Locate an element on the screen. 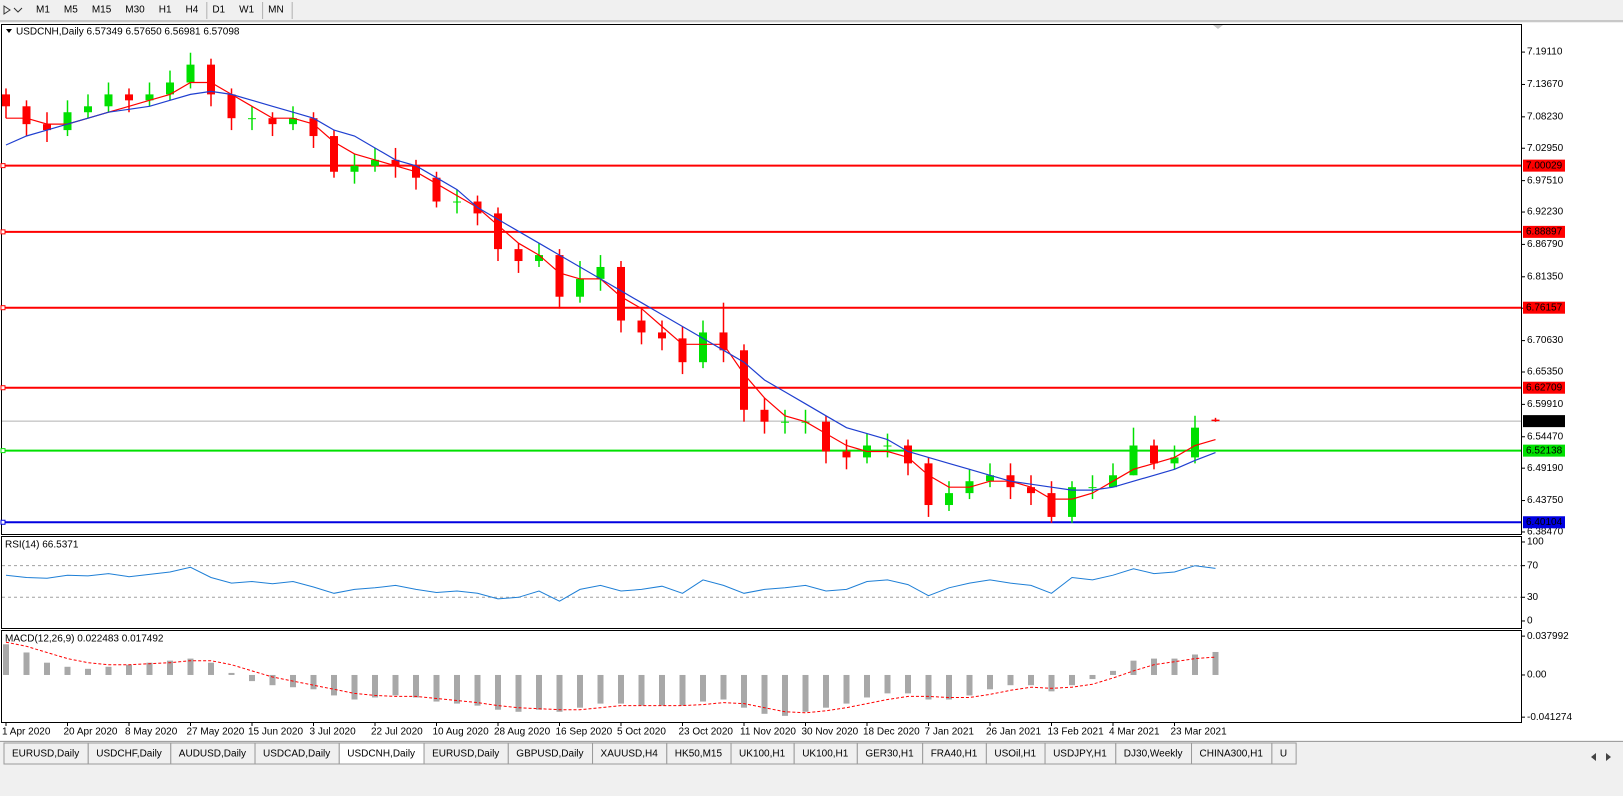  x-tick-label: 20 Apr 2020 is located at coordinates (91, 732).